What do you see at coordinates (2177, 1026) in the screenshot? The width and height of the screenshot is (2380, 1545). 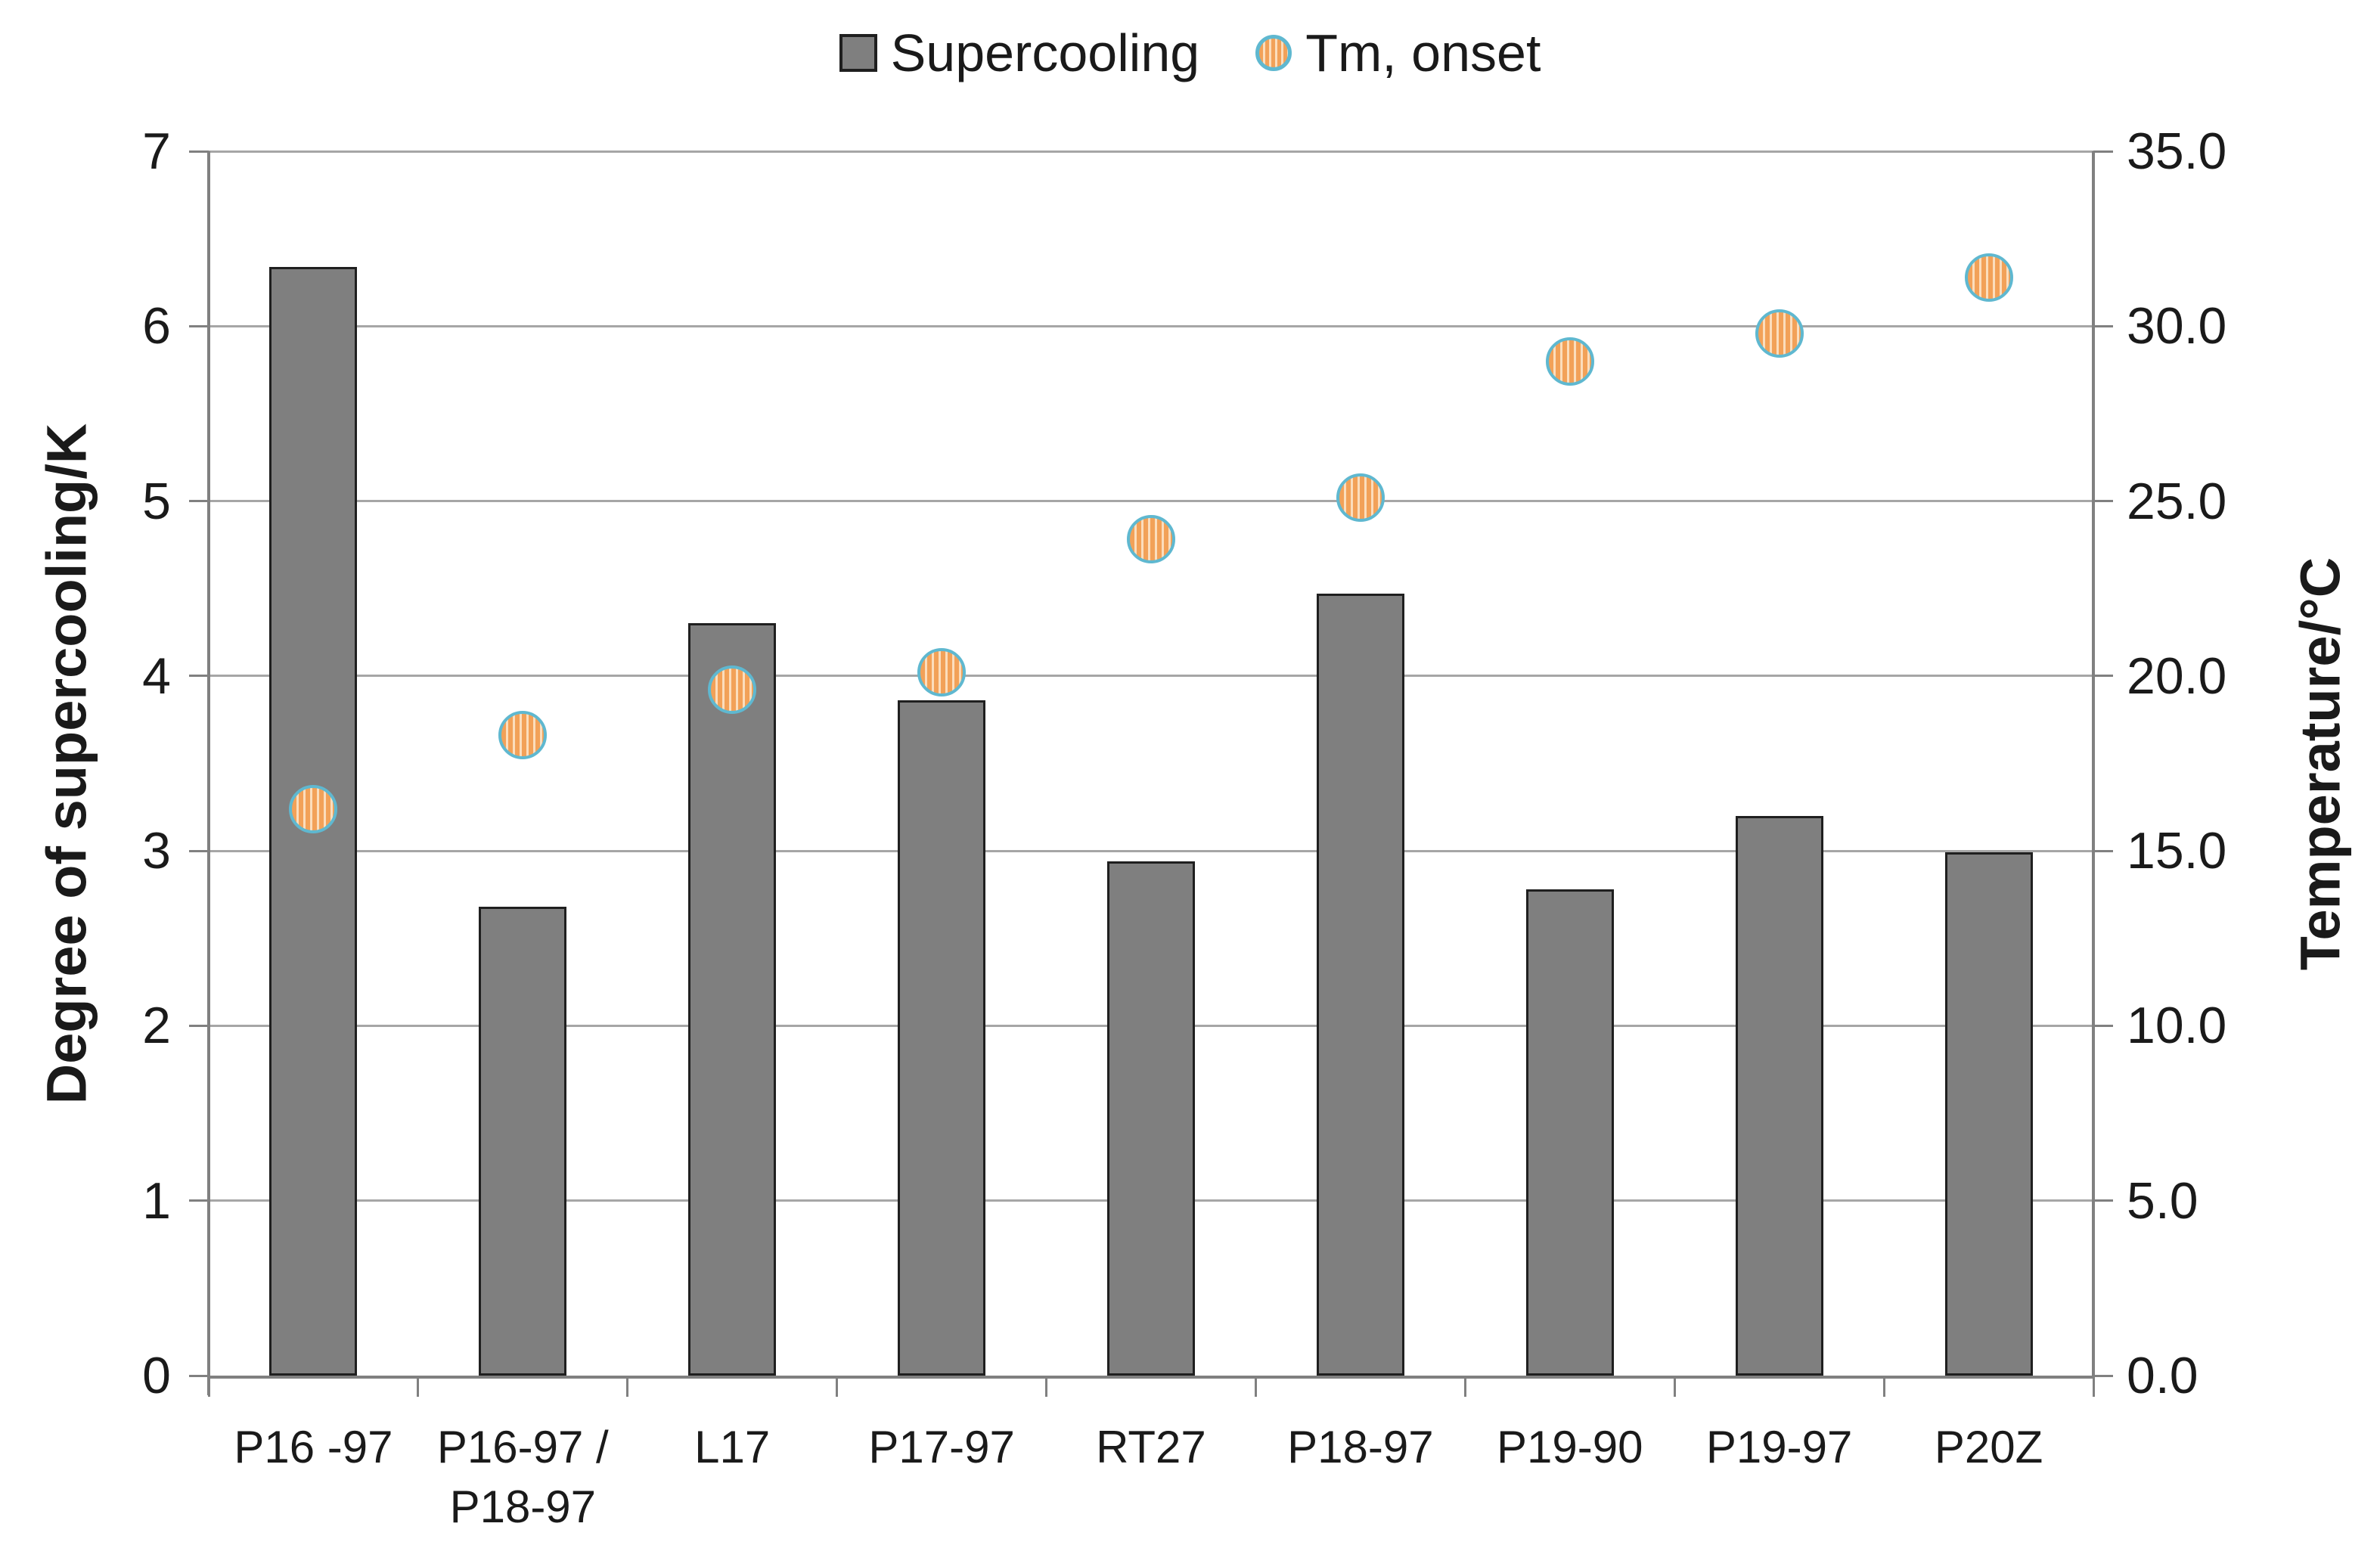 I see `right-axis-tick-label: 10.0` at bounding box center [2177, 1026].